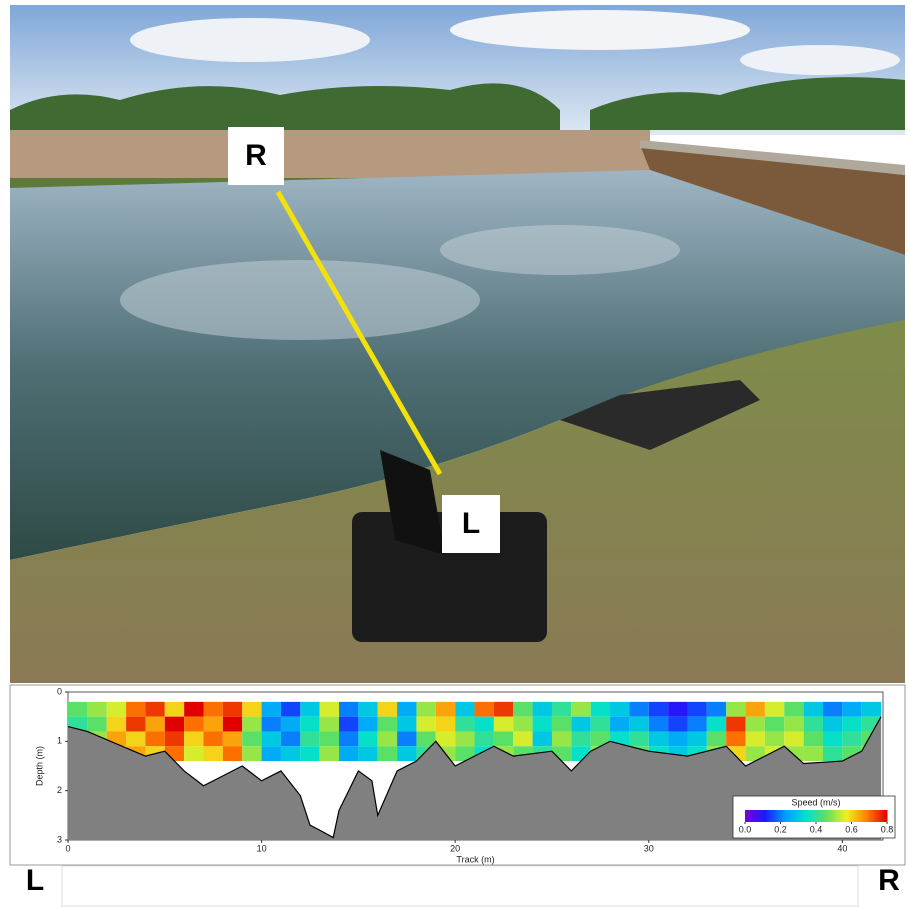 This screenshot has height=909, width=908. I want to click on x-tick-label: 20, so click(455, 848).